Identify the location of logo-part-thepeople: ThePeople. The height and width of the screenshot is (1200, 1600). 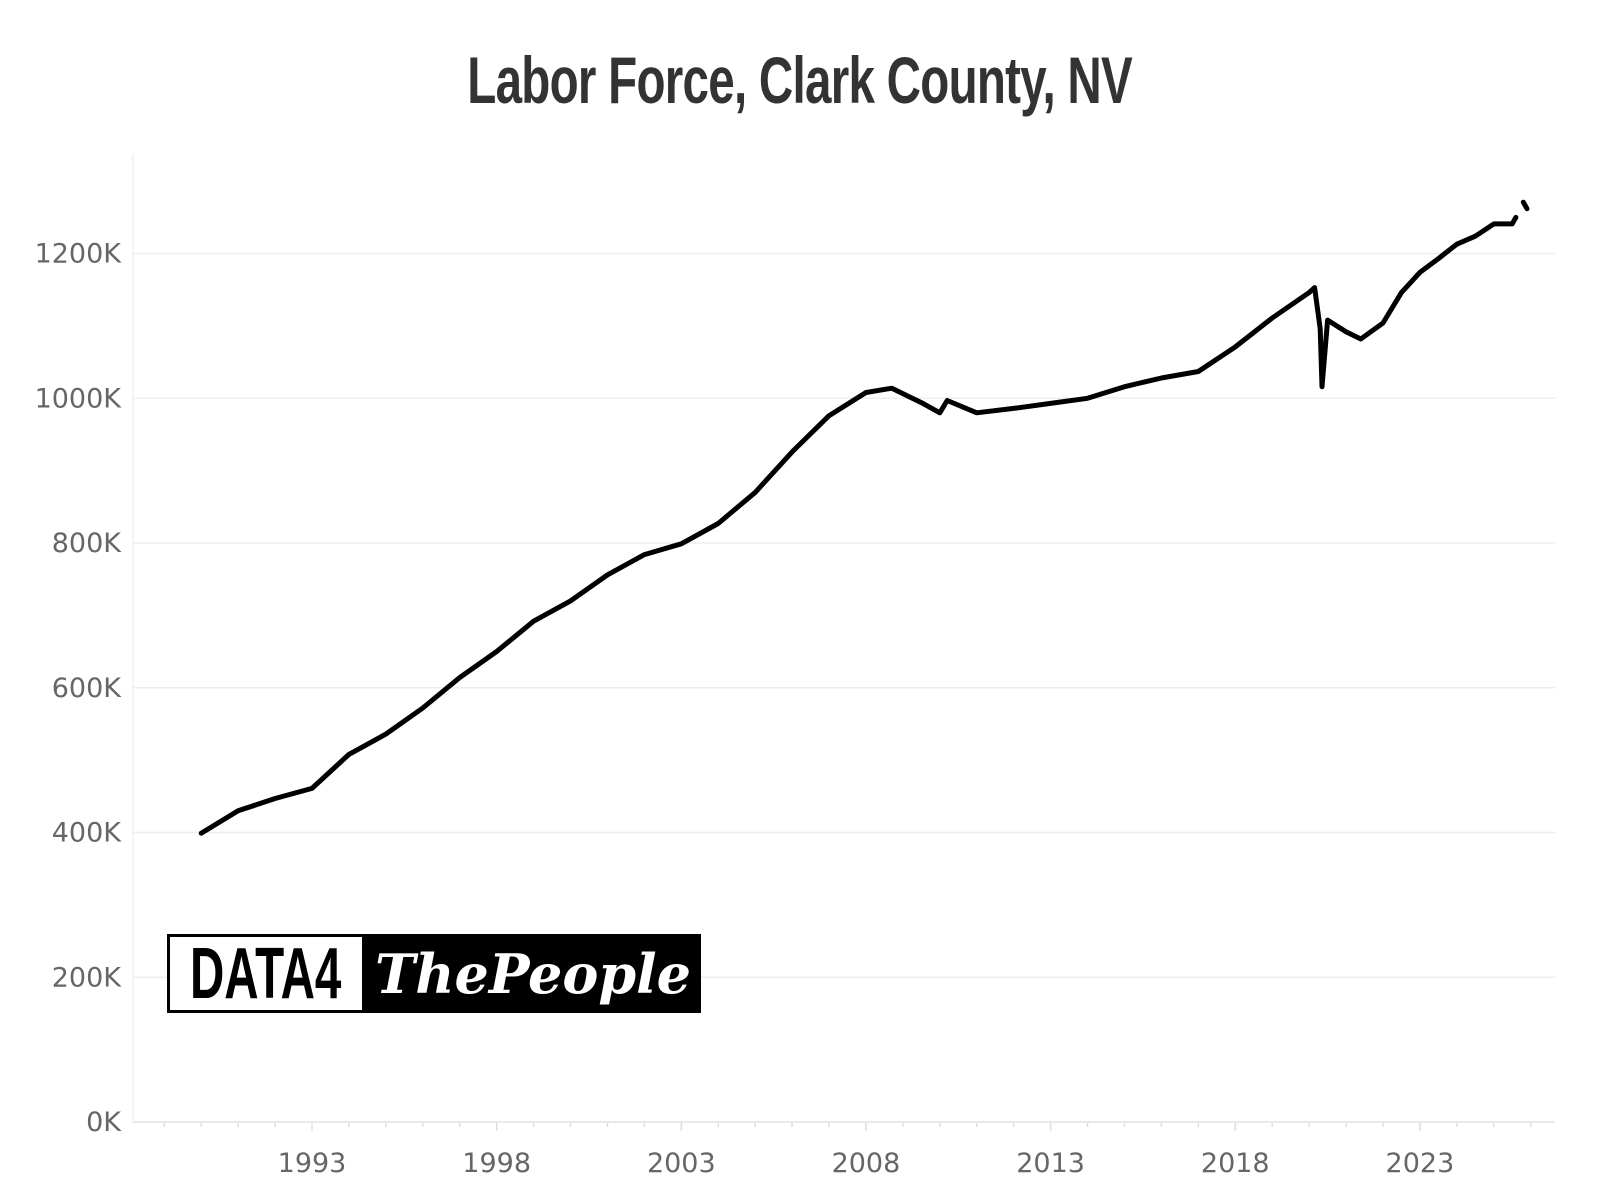
(533, 973).